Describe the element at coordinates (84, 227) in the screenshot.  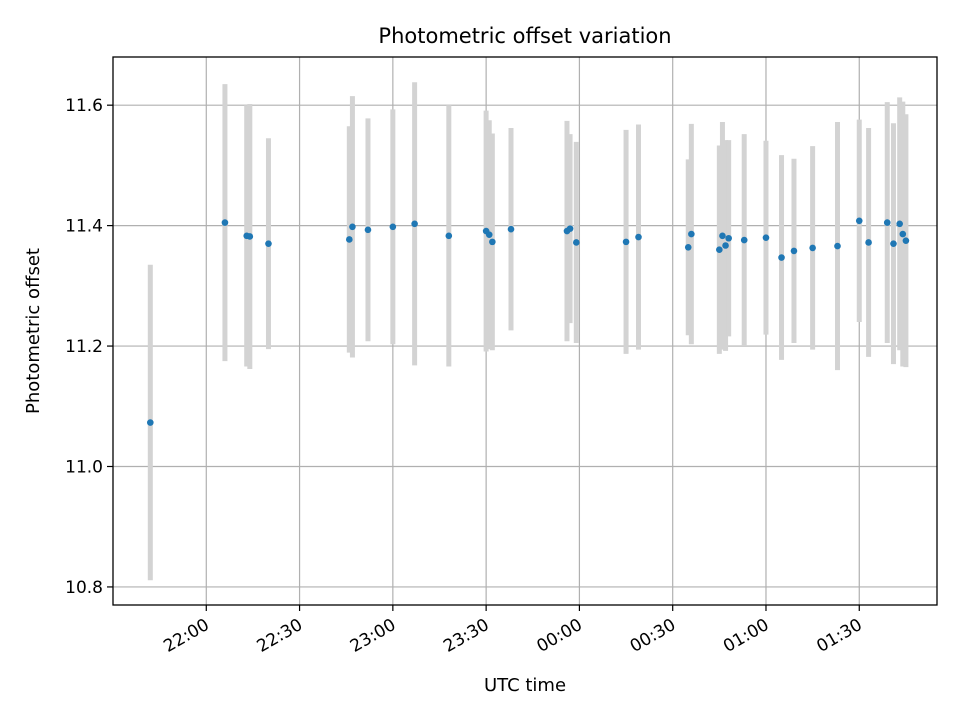
I see `y-tick-label: 11.4` at that location.